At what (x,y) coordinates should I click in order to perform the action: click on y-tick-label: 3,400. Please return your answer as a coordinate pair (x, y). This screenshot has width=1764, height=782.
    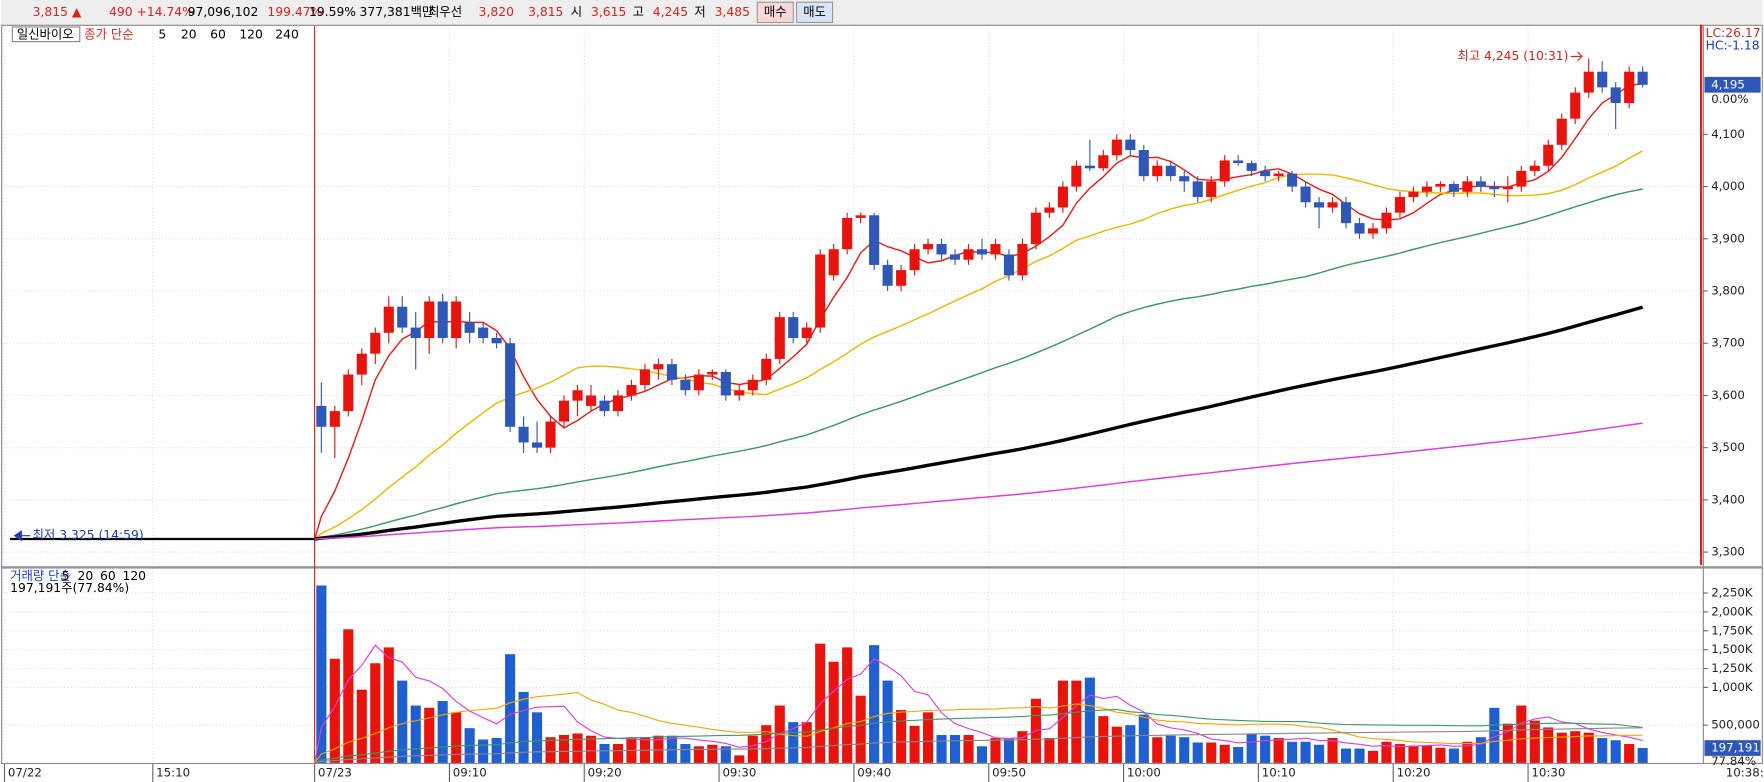
    Looking at the image, I should click on (1728, 499).